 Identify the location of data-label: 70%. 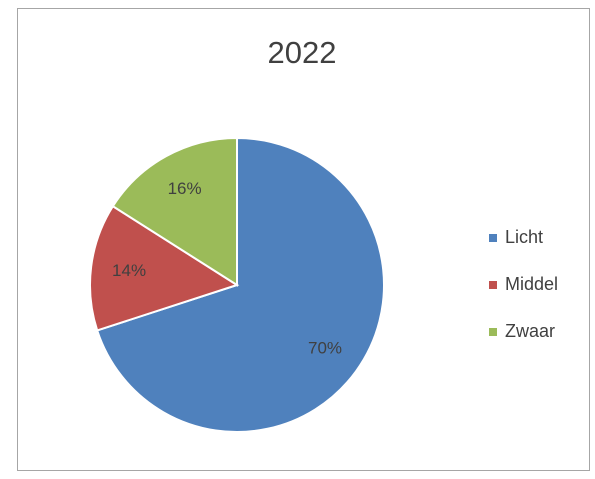
(325, 347).